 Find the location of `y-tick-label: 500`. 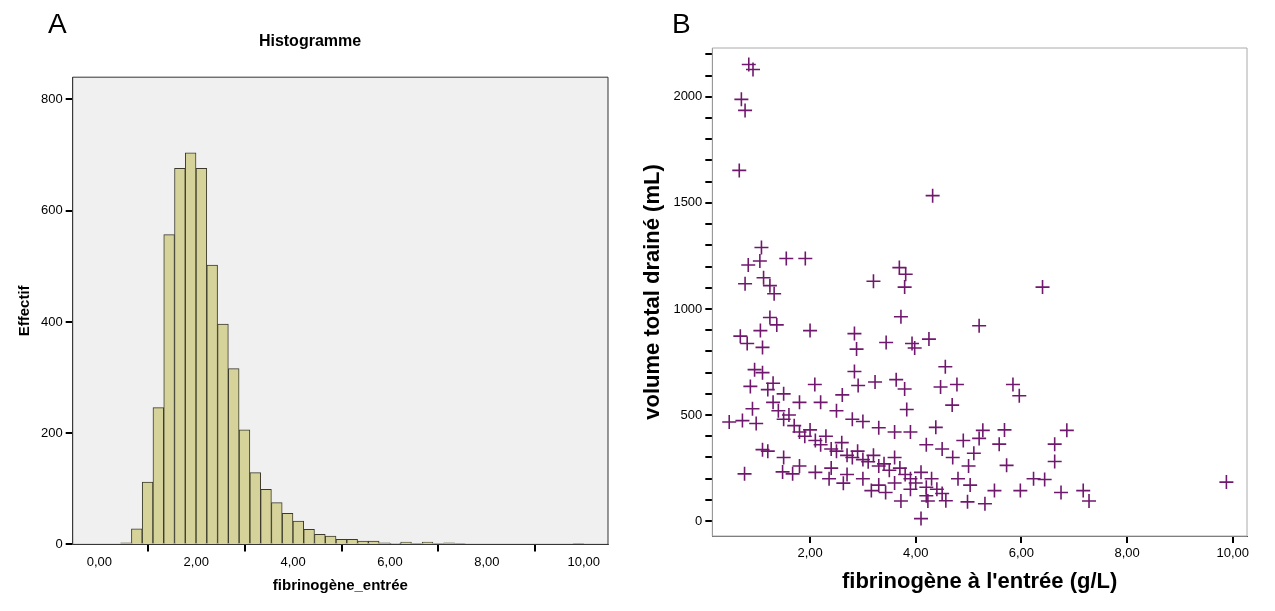

y-tick-label: 500 is located at coordinates (691, 414).